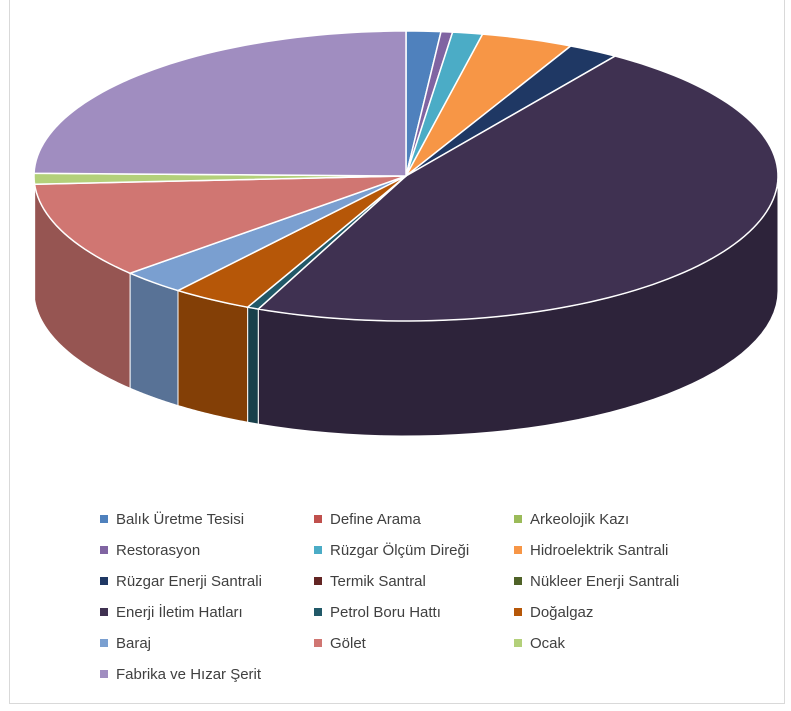  What do you see at coordinates (548, 643) in the screenshot?
I see `legend-label: Ocak` at bounding box center [548, 643].